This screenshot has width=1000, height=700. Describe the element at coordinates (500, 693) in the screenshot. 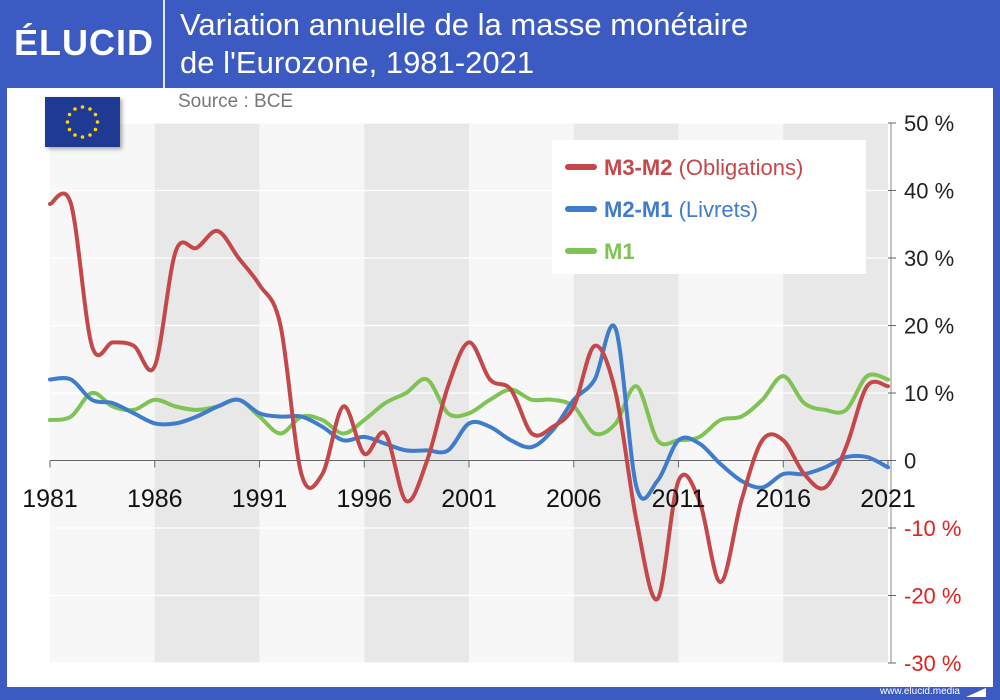

I see `footer-bar` at that location.